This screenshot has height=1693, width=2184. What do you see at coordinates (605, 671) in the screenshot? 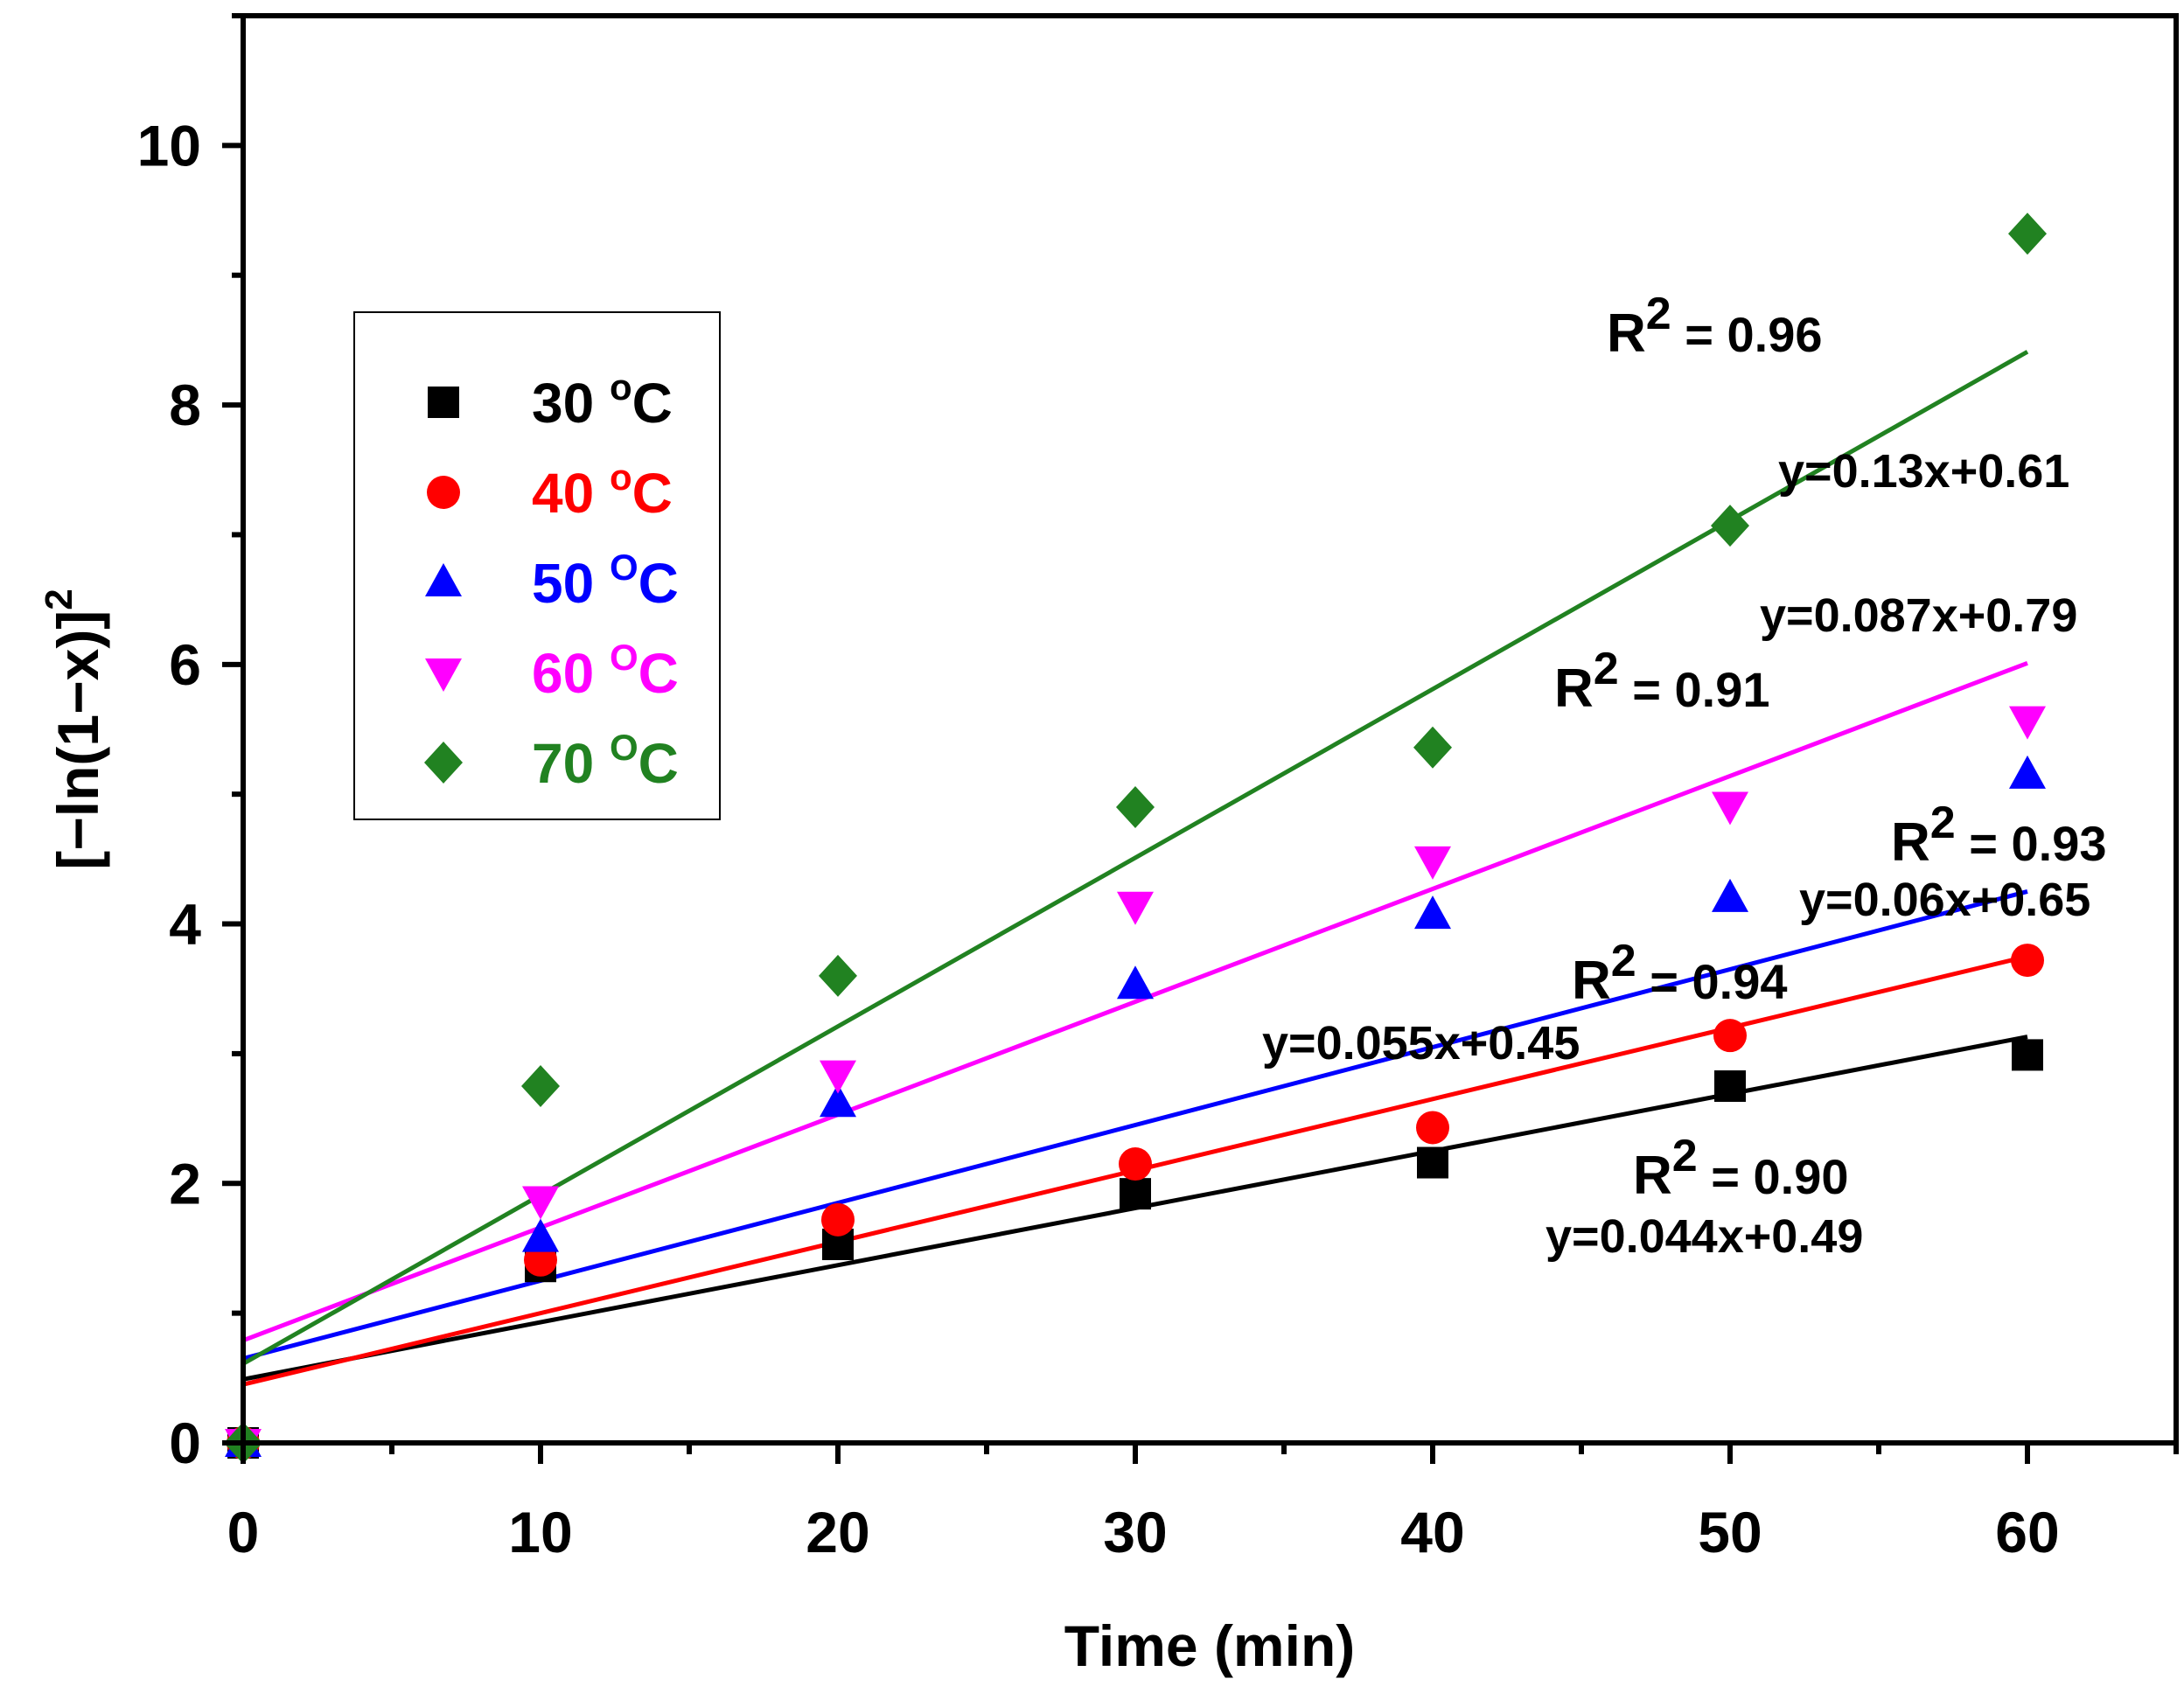
I see `legend-label-60: 60 OC` at bounding box center [605, 671].